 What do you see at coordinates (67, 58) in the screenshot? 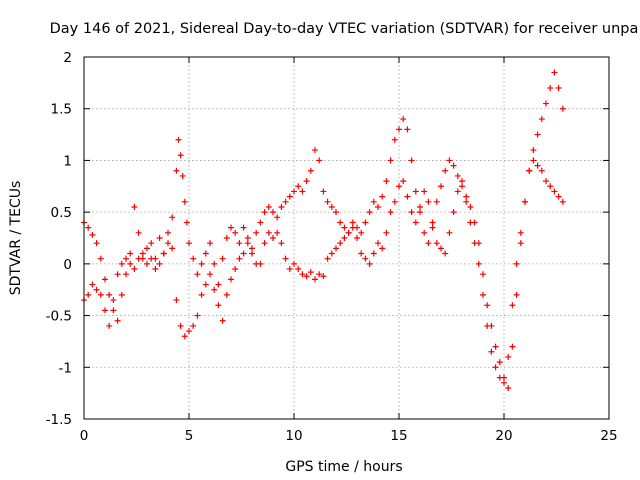
I see `y-tick-label: 2` at bounding box center [67, 58].